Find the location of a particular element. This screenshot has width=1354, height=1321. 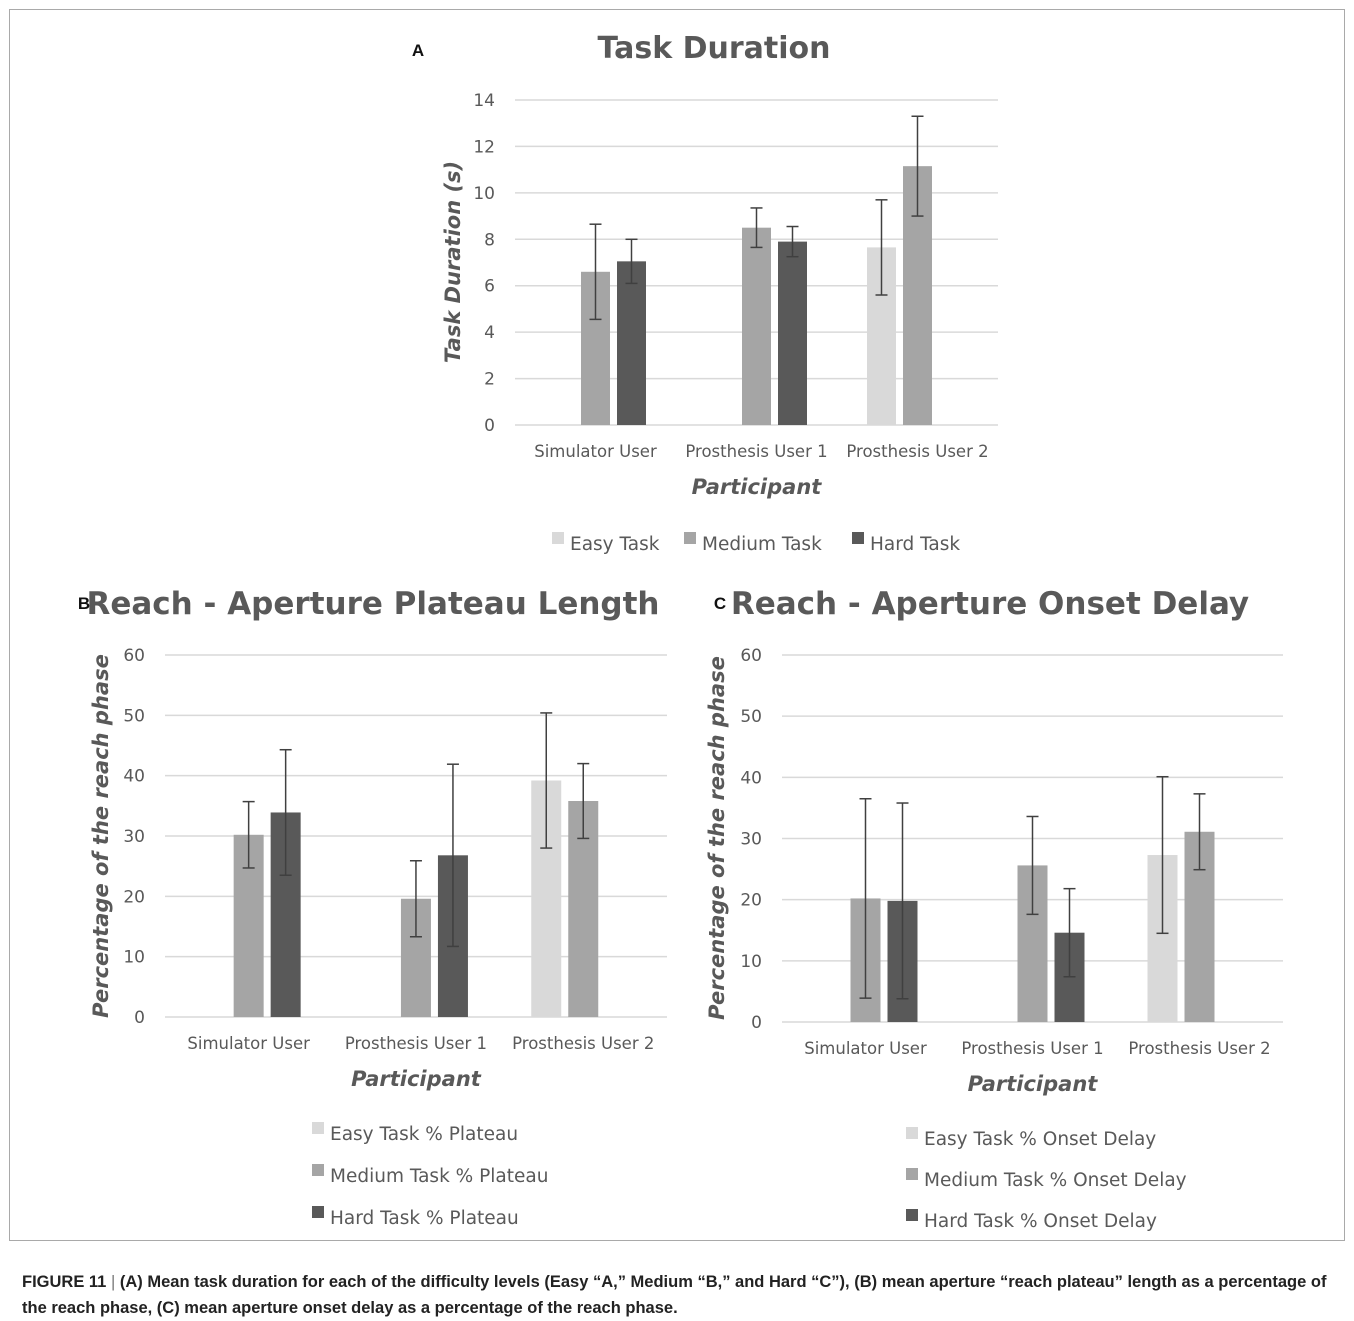

y-tick-label: 12 is located at coordinates (484, 147).